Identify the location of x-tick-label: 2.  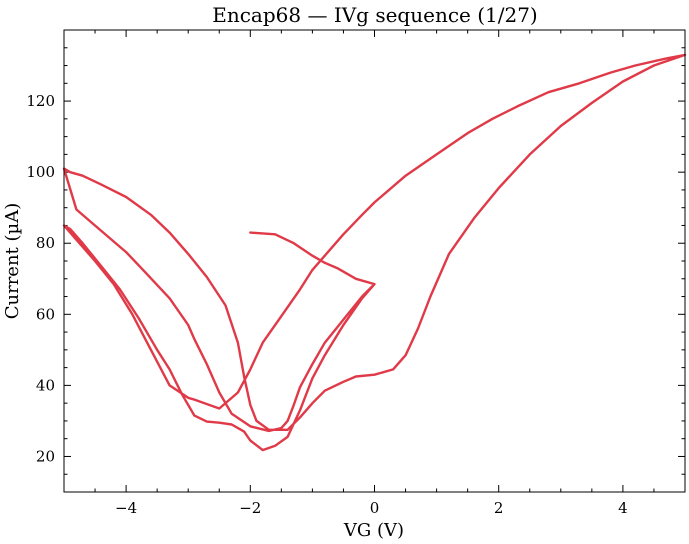
(499, 508).